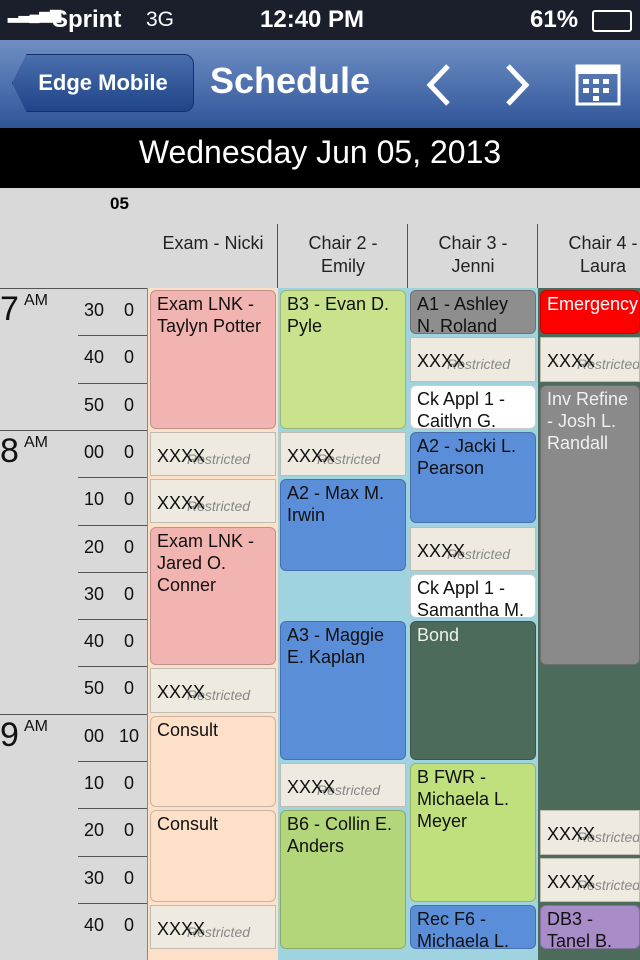  I want to click on column-header: Chair 4 - Laura, so click(603, 254).